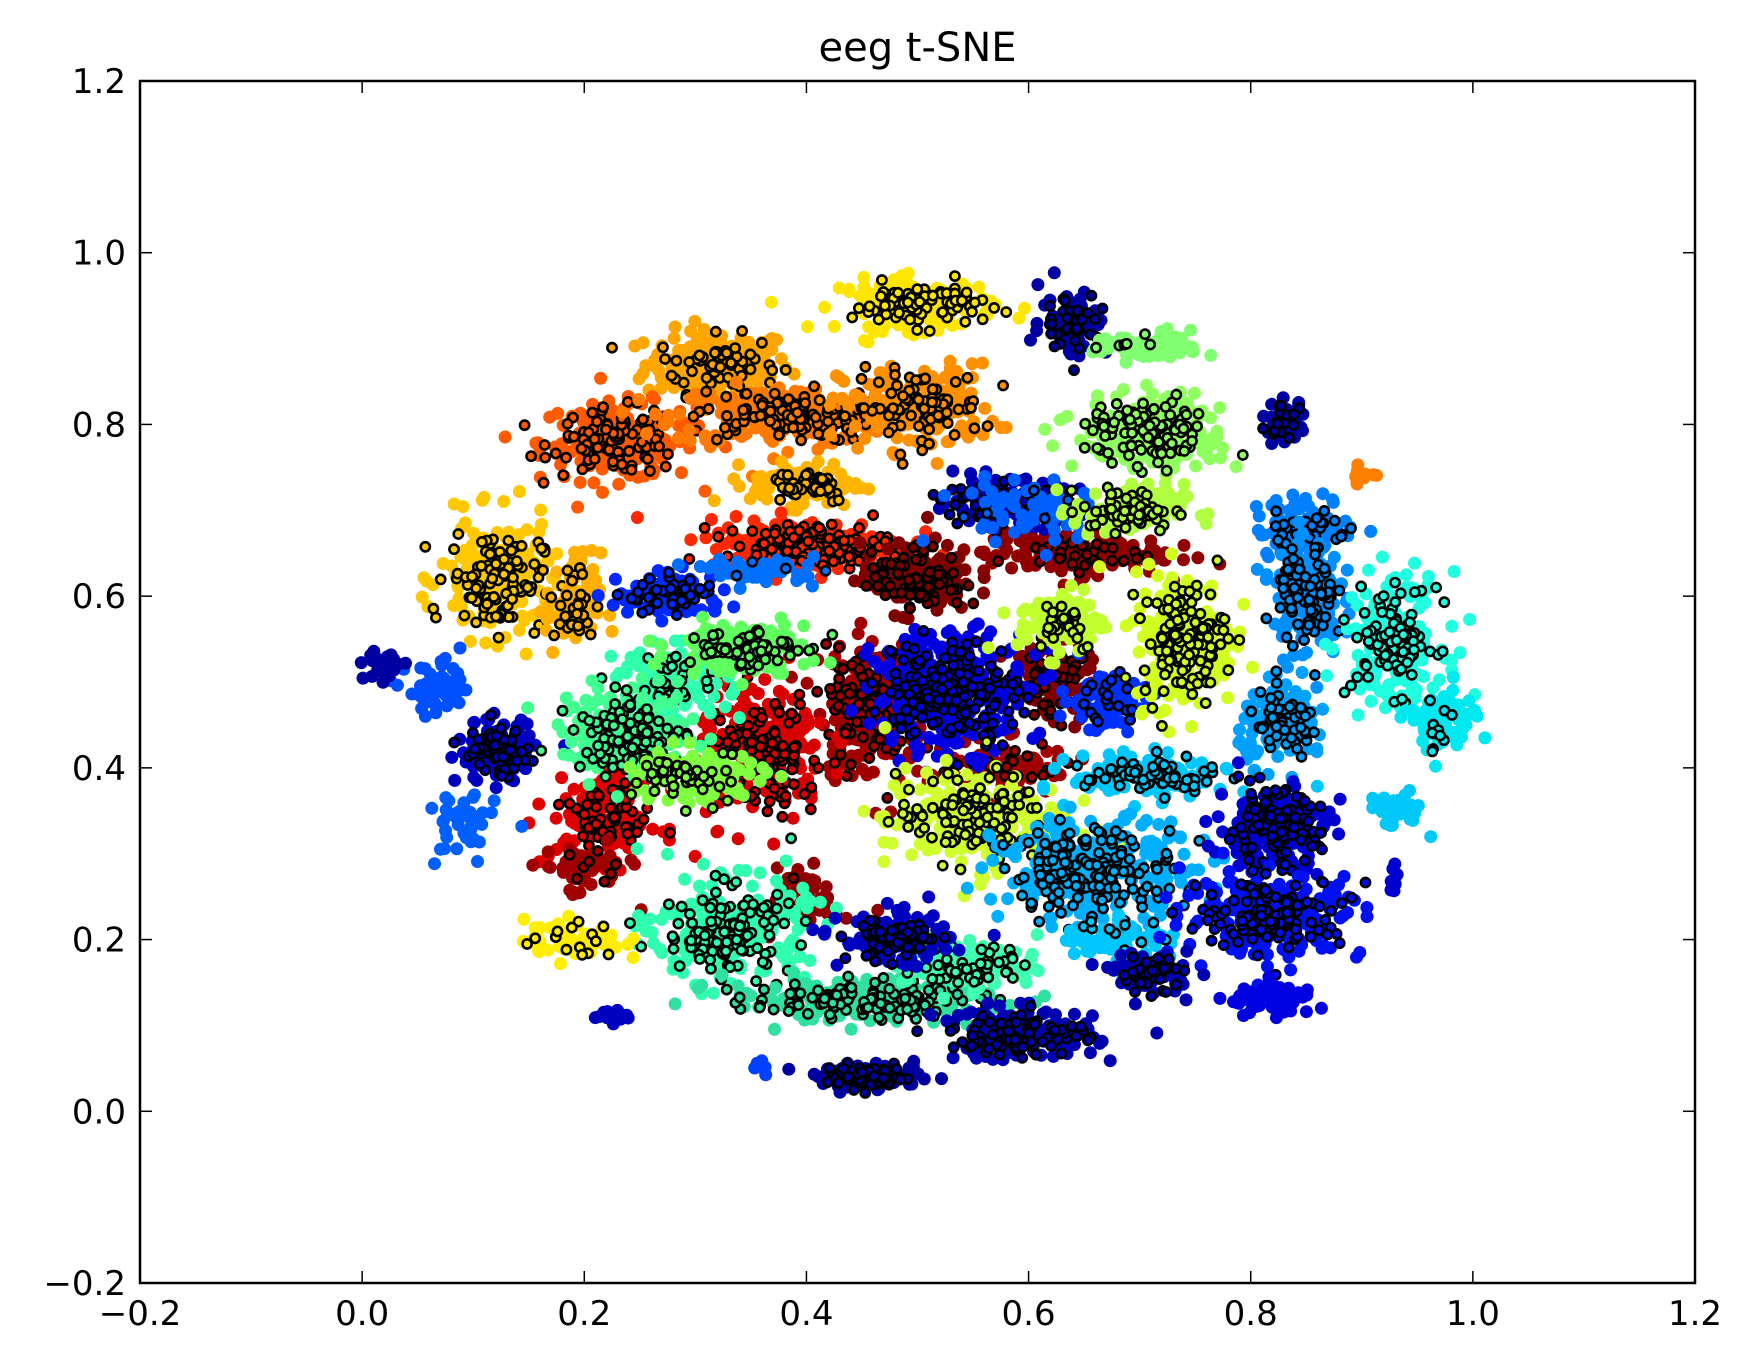 The image size is (1748, 1360). Describe the element at coordinates (917, 48) in the screenshot. I see `chart-title: eeg t-SNE` at that location.